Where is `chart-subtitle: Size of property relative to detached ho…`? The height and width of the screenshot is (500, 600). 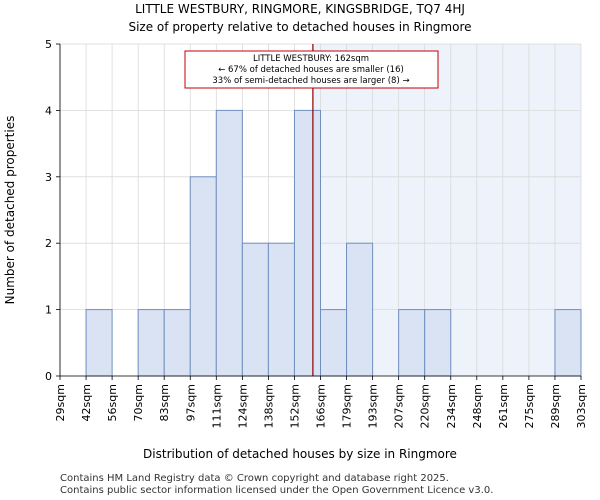
chart-subtitle: Size of property relative to detached ho… is located at coordinates (300, 27).